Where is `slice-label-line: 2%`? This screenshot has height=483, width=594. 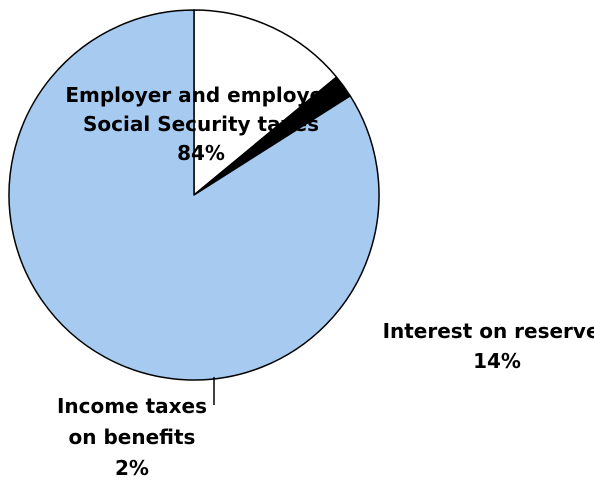
slice-label-line: 2% is located at coordinates (132, 468).